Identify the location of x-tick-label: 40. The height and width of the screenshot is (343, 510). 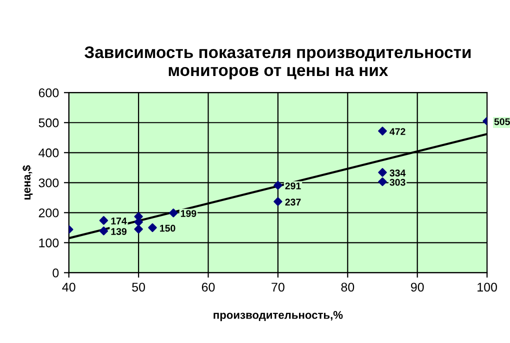
(69, 287).